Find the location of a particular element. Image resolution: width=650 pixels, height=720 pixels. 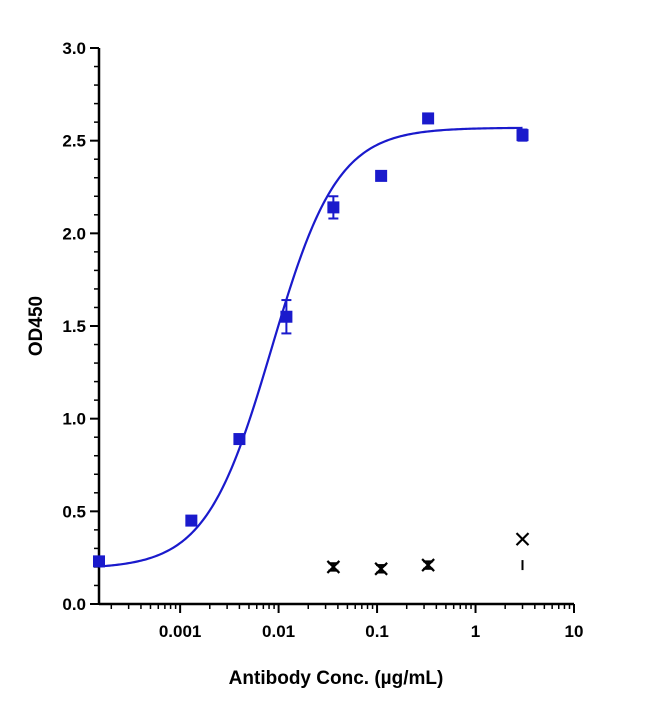

y-tick-label: 0.0 is located at coordinates (74, 604).